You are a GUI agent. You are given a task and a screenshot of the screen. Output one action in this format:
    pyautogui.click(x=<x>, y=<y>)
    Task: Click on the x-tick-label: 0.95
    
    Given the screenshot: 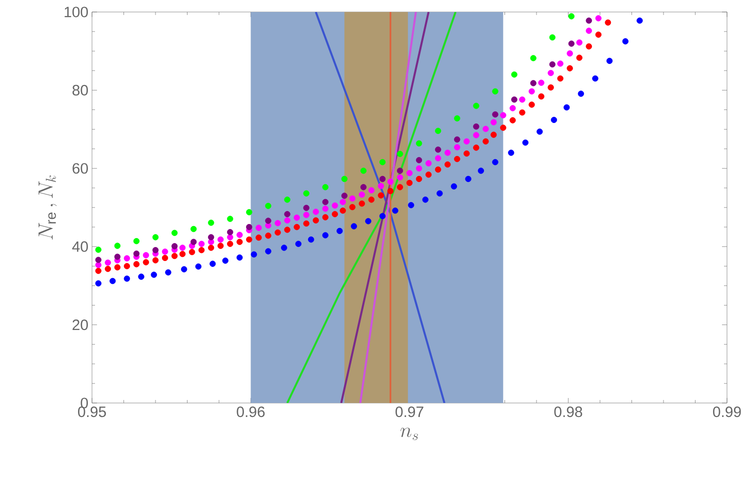 What is the action you would take?
    pyautogui.click(x=92, y=412)
    